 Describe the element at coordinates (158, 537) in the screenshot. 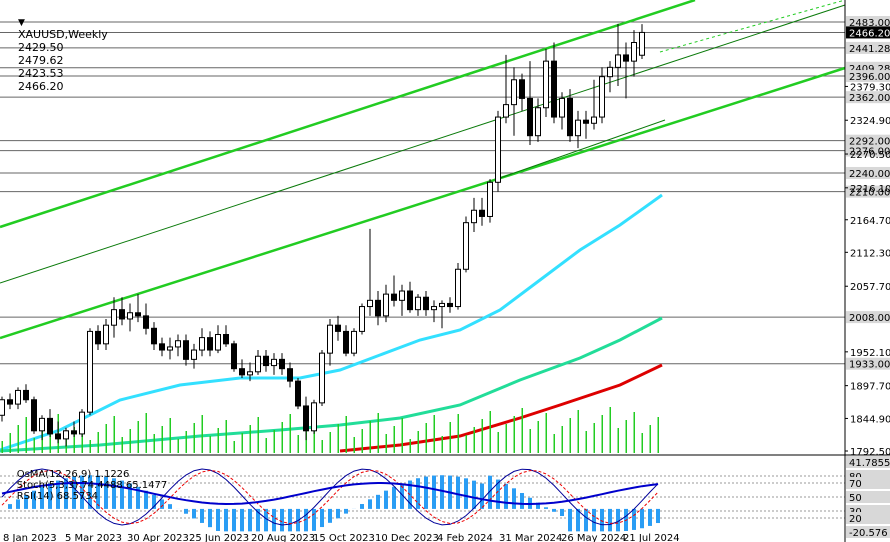

I see `date-label: 30 Apr 2023` at that location.